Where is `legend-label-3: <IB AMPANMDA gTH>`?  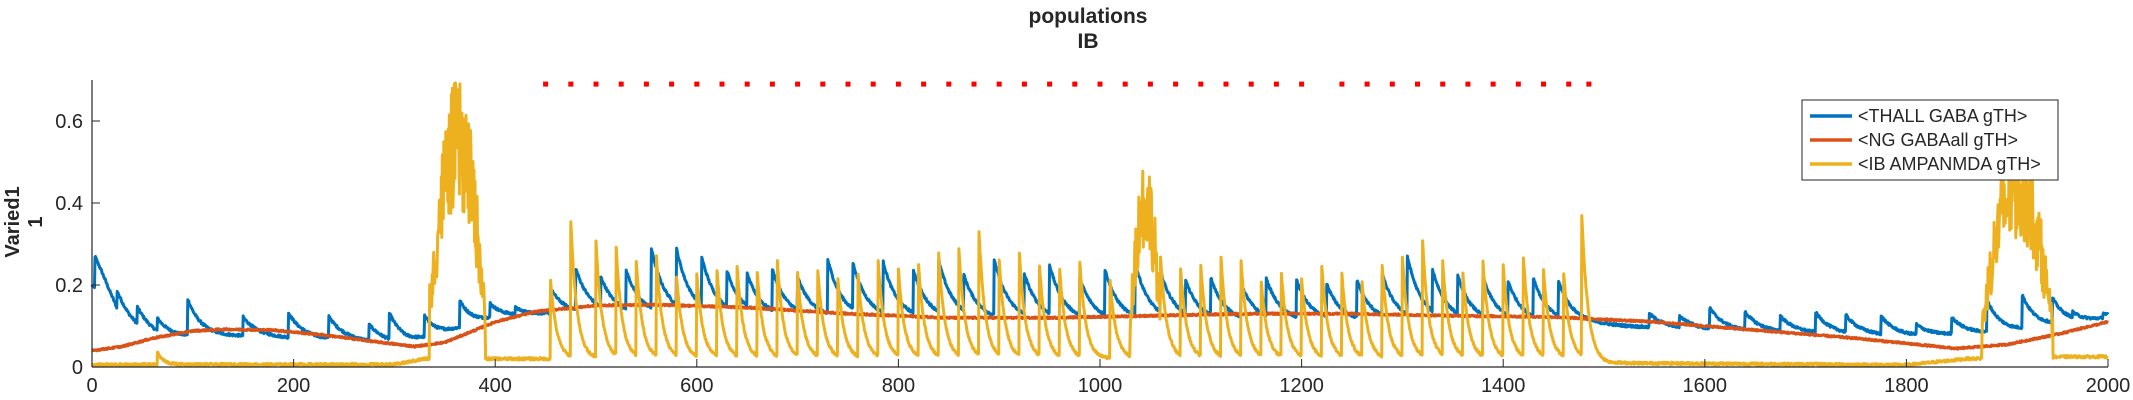
legend-label-3: <IB AMPANMDA gTH> is located at coordinates (1949, 164).